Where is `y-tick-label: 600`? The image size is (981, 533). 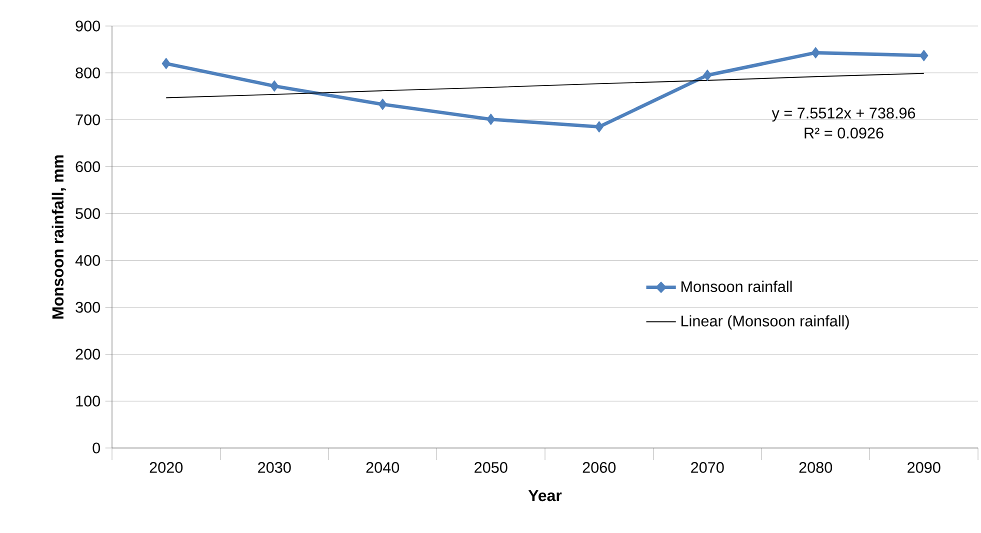
y-tick-label: 600 is located at coordinates (88, 166).